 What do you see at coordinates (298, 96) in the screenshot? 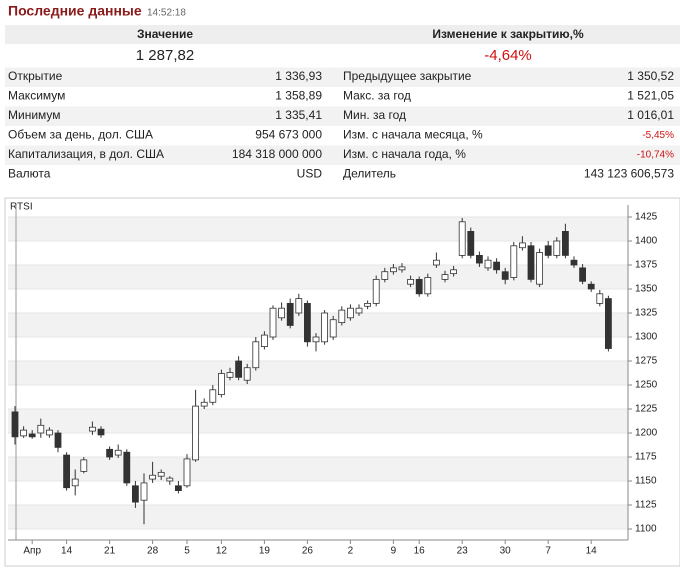
I see `cell: 1 358,89` at bounding box center [298, 96].